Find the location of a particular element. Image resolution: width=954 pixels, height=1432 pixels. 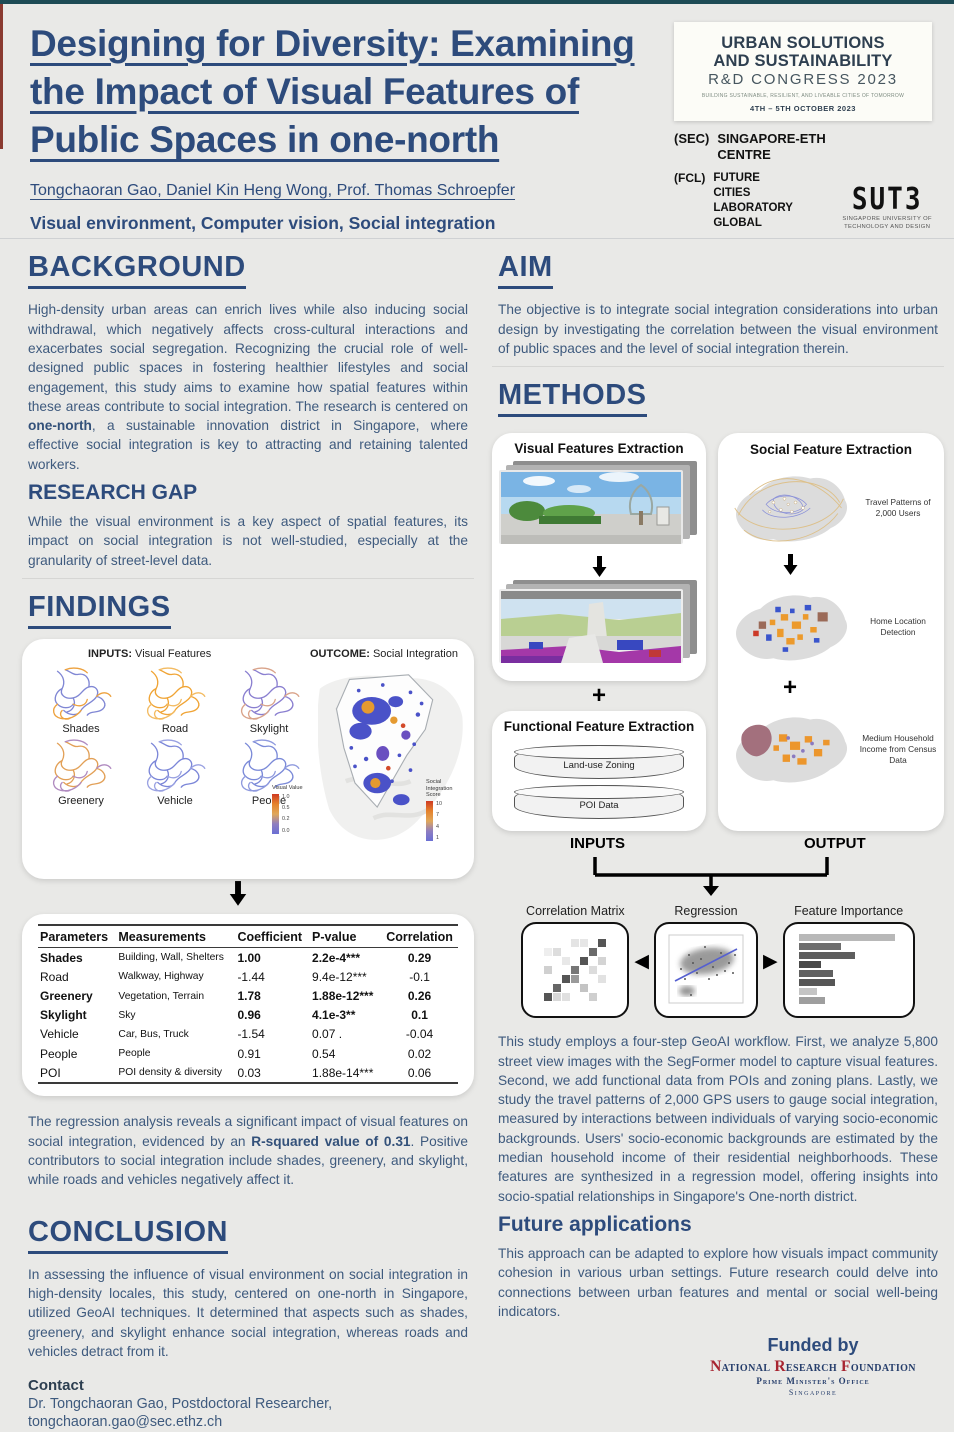

sec-affiliation: (SEC) SINGAPORE-ETH CENTRE is located at coordinates (803, 147).